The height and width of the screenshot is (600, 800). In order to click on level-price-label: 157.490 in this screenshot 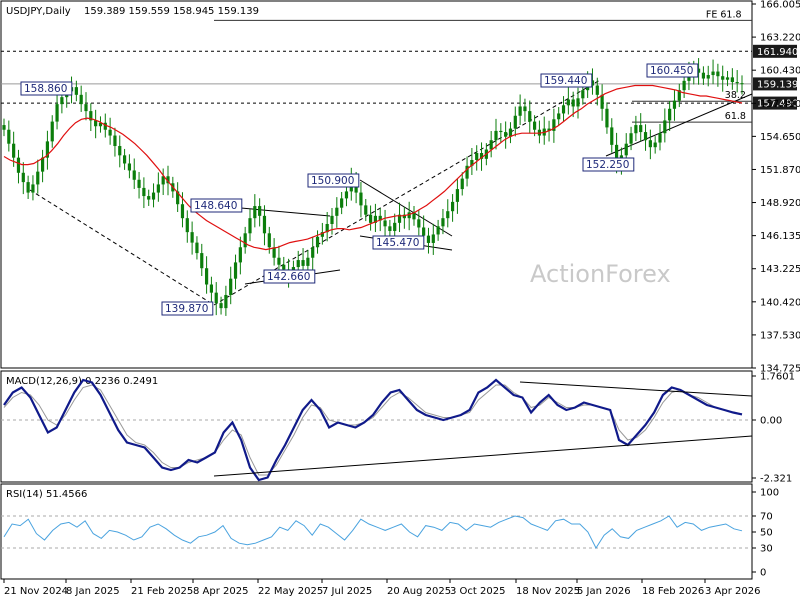, I will do `click(777, 104)`.